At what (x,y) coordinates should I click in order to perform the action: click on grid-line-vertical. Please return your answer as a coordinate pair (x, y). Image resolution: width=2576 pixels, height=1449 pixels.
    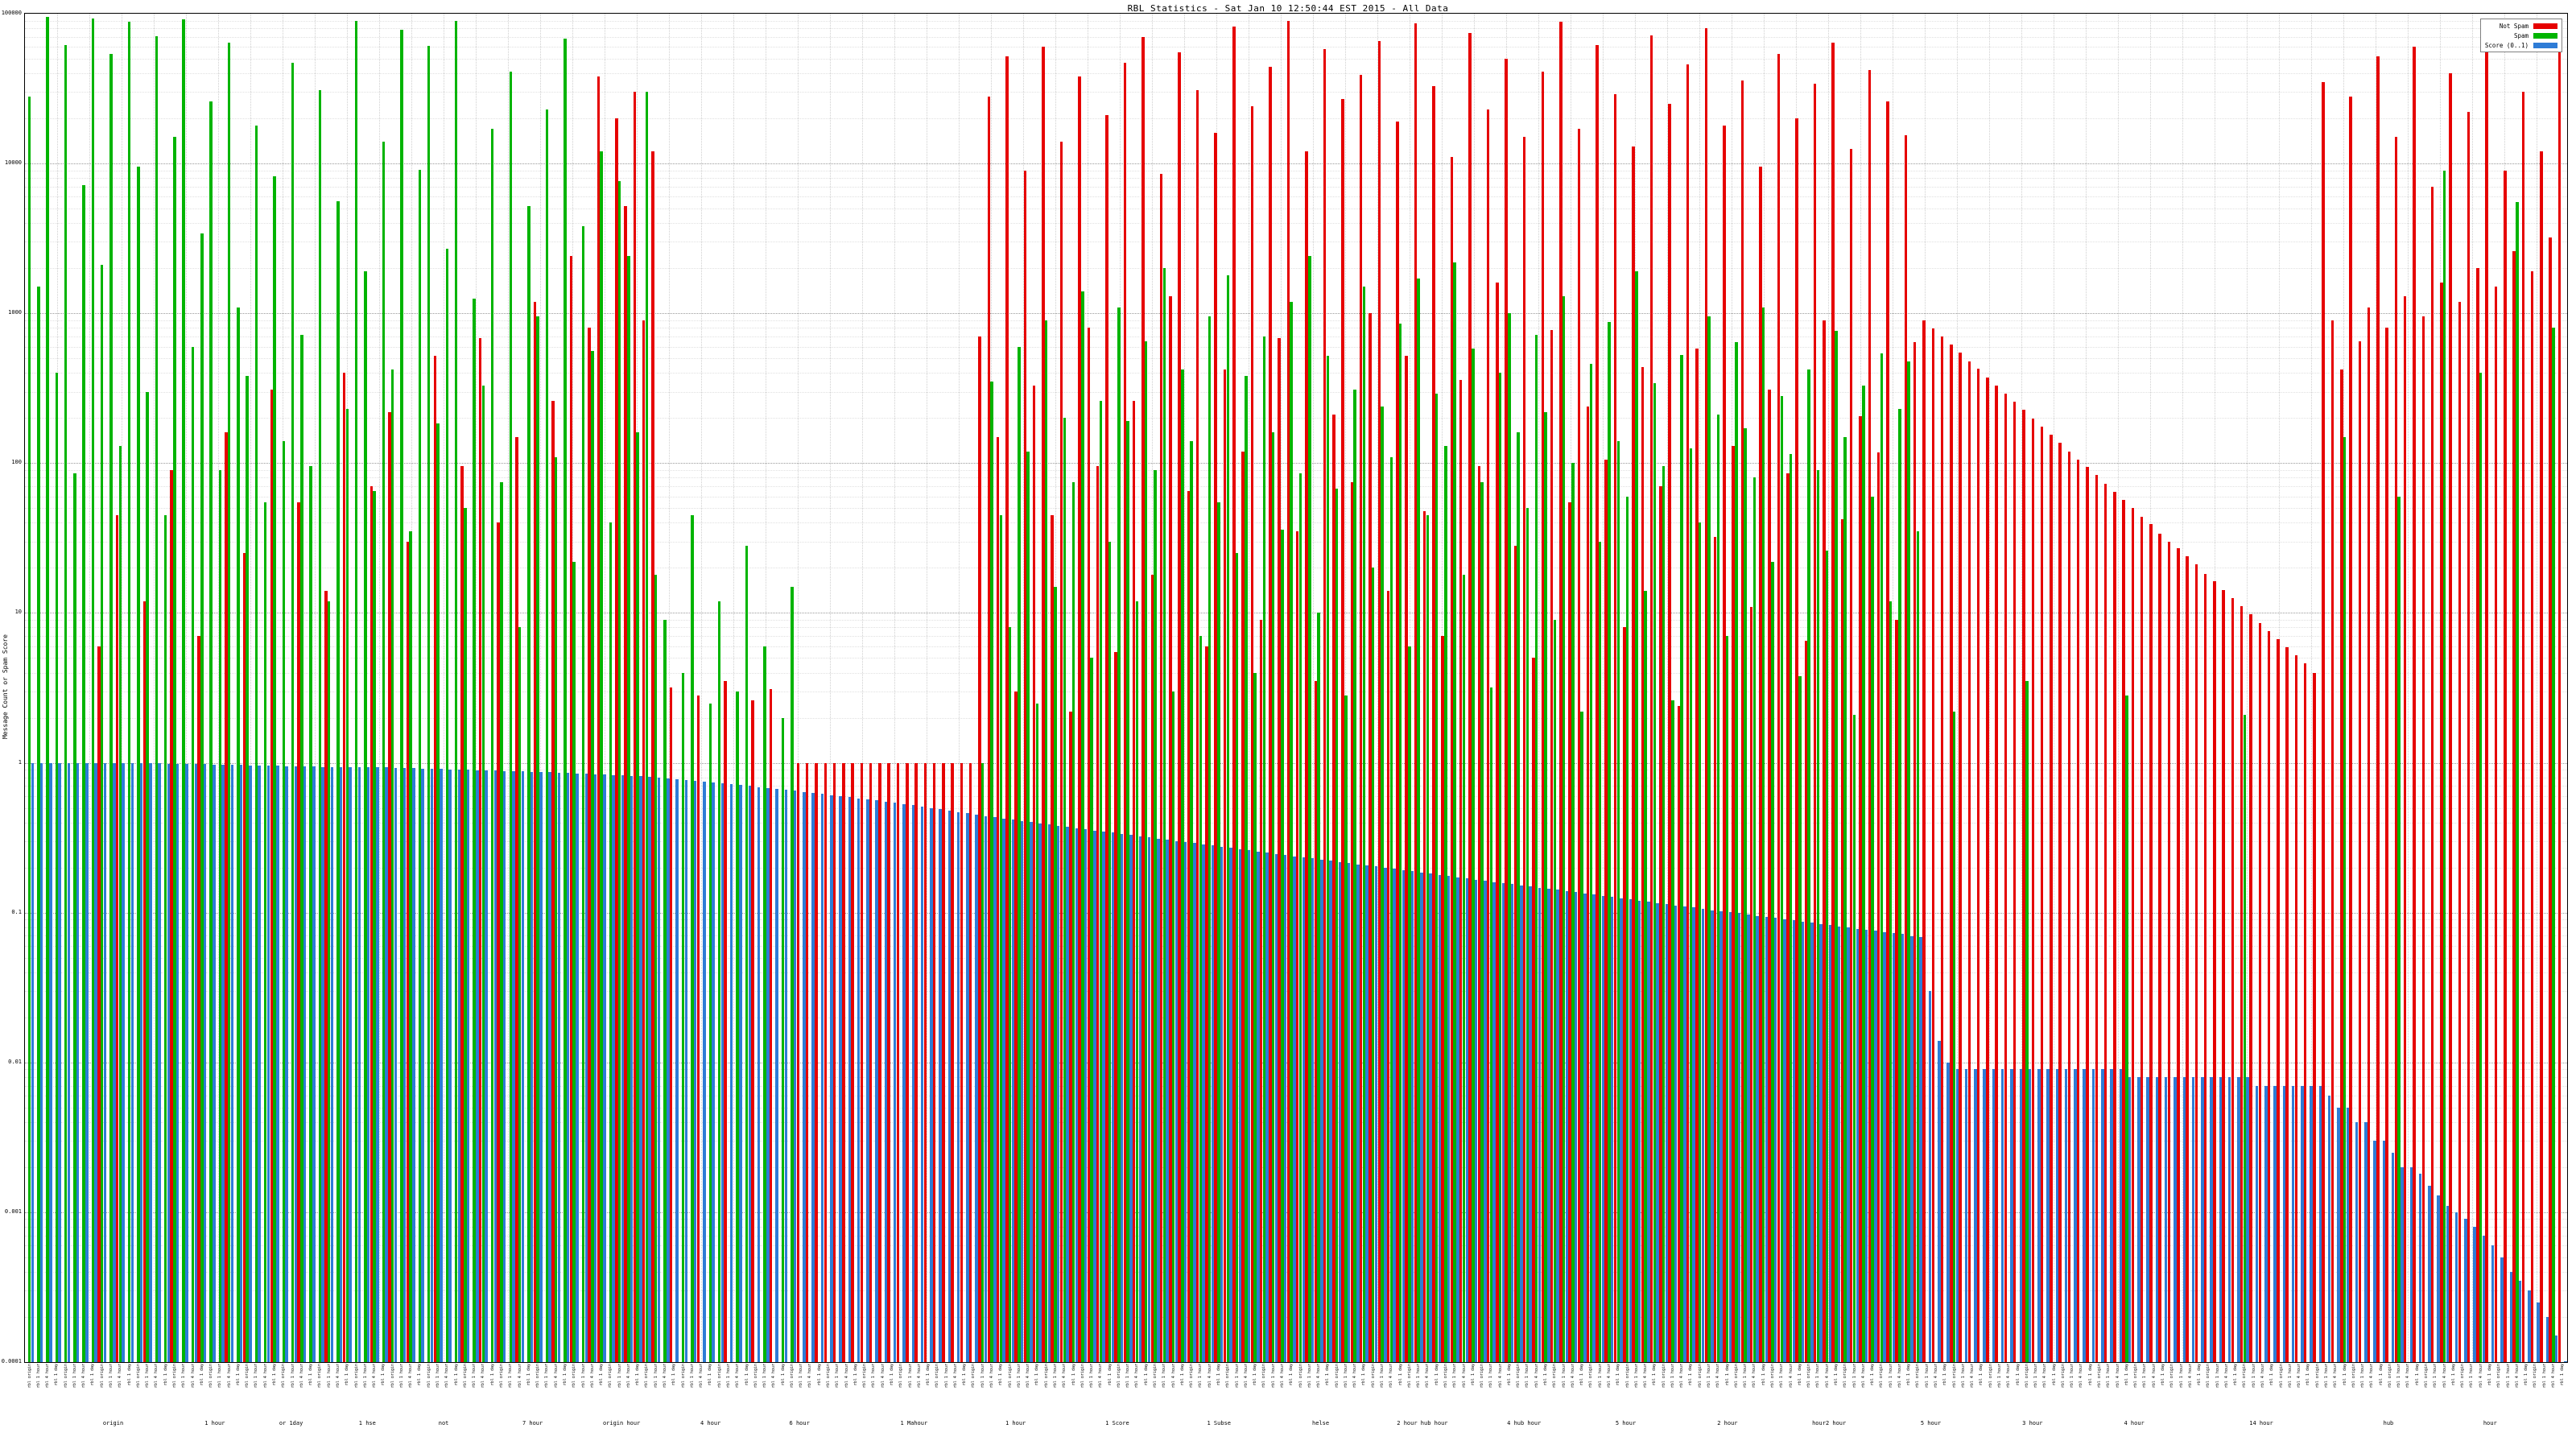
    Looking at the image, I should click on (701, 688).